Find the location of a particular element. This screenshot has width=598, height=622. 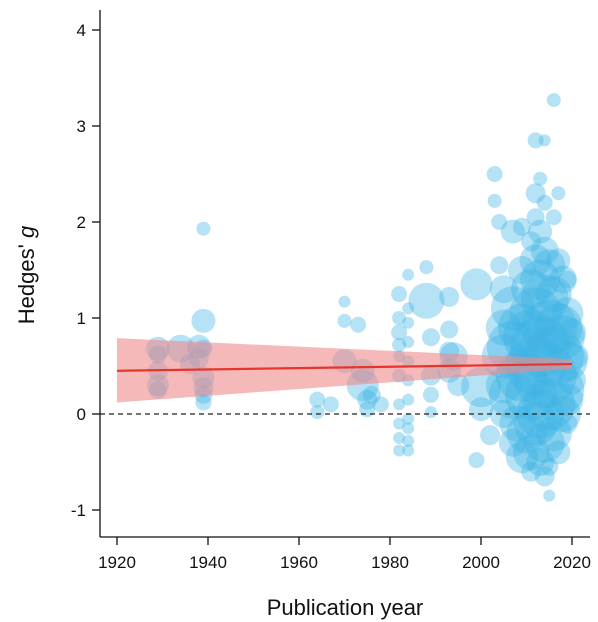

y-tick-label: 3 is located at coordinates (81, 126).